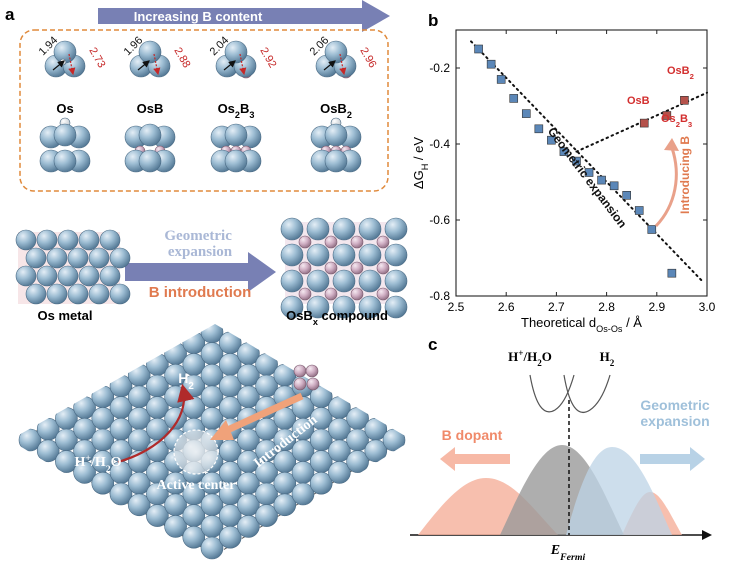 The width and height of the screenshot is (729, 565). Describe the element at coordinates (432, 344) in the screenshot. I see `panel-c-label: c` at that location.